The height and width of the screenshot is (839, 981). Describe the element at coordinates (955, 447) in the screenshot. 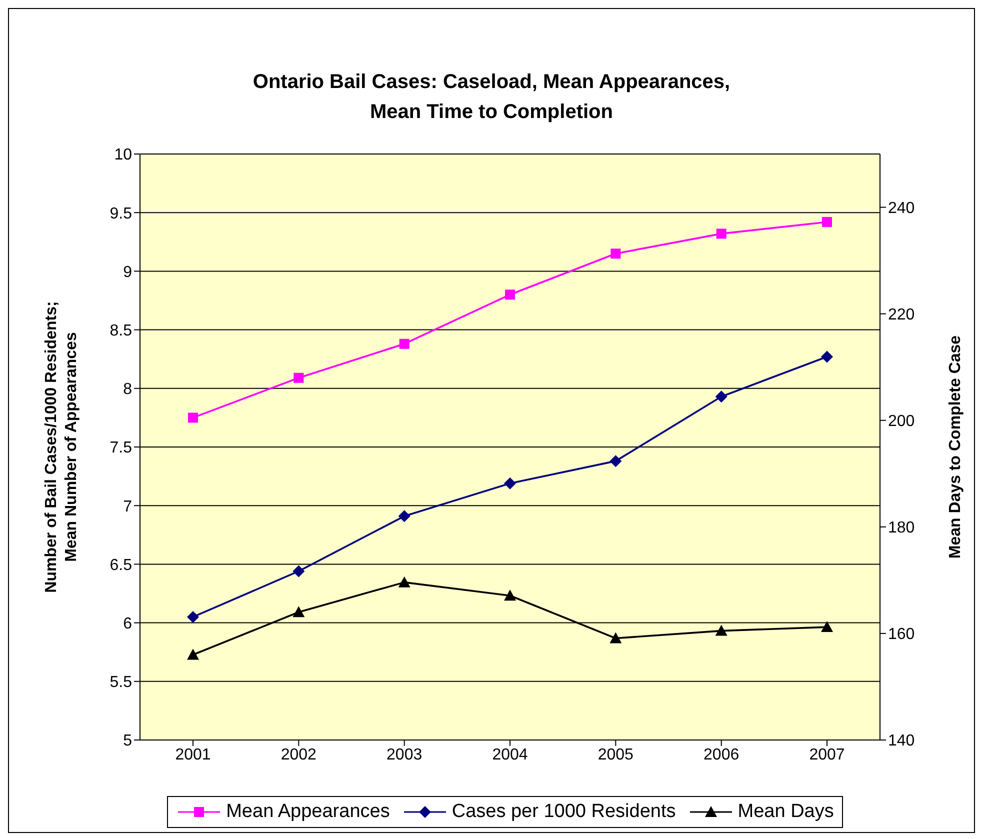

I see `y2-axis-title: Mean Days to Complete Case` at that location.